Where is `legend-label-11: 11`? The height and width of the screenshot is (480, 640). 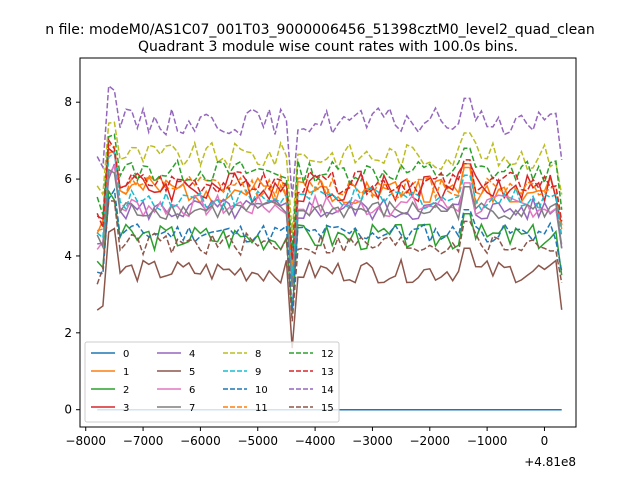
legend-label-11: 11 is located at coordinates (261, 408).